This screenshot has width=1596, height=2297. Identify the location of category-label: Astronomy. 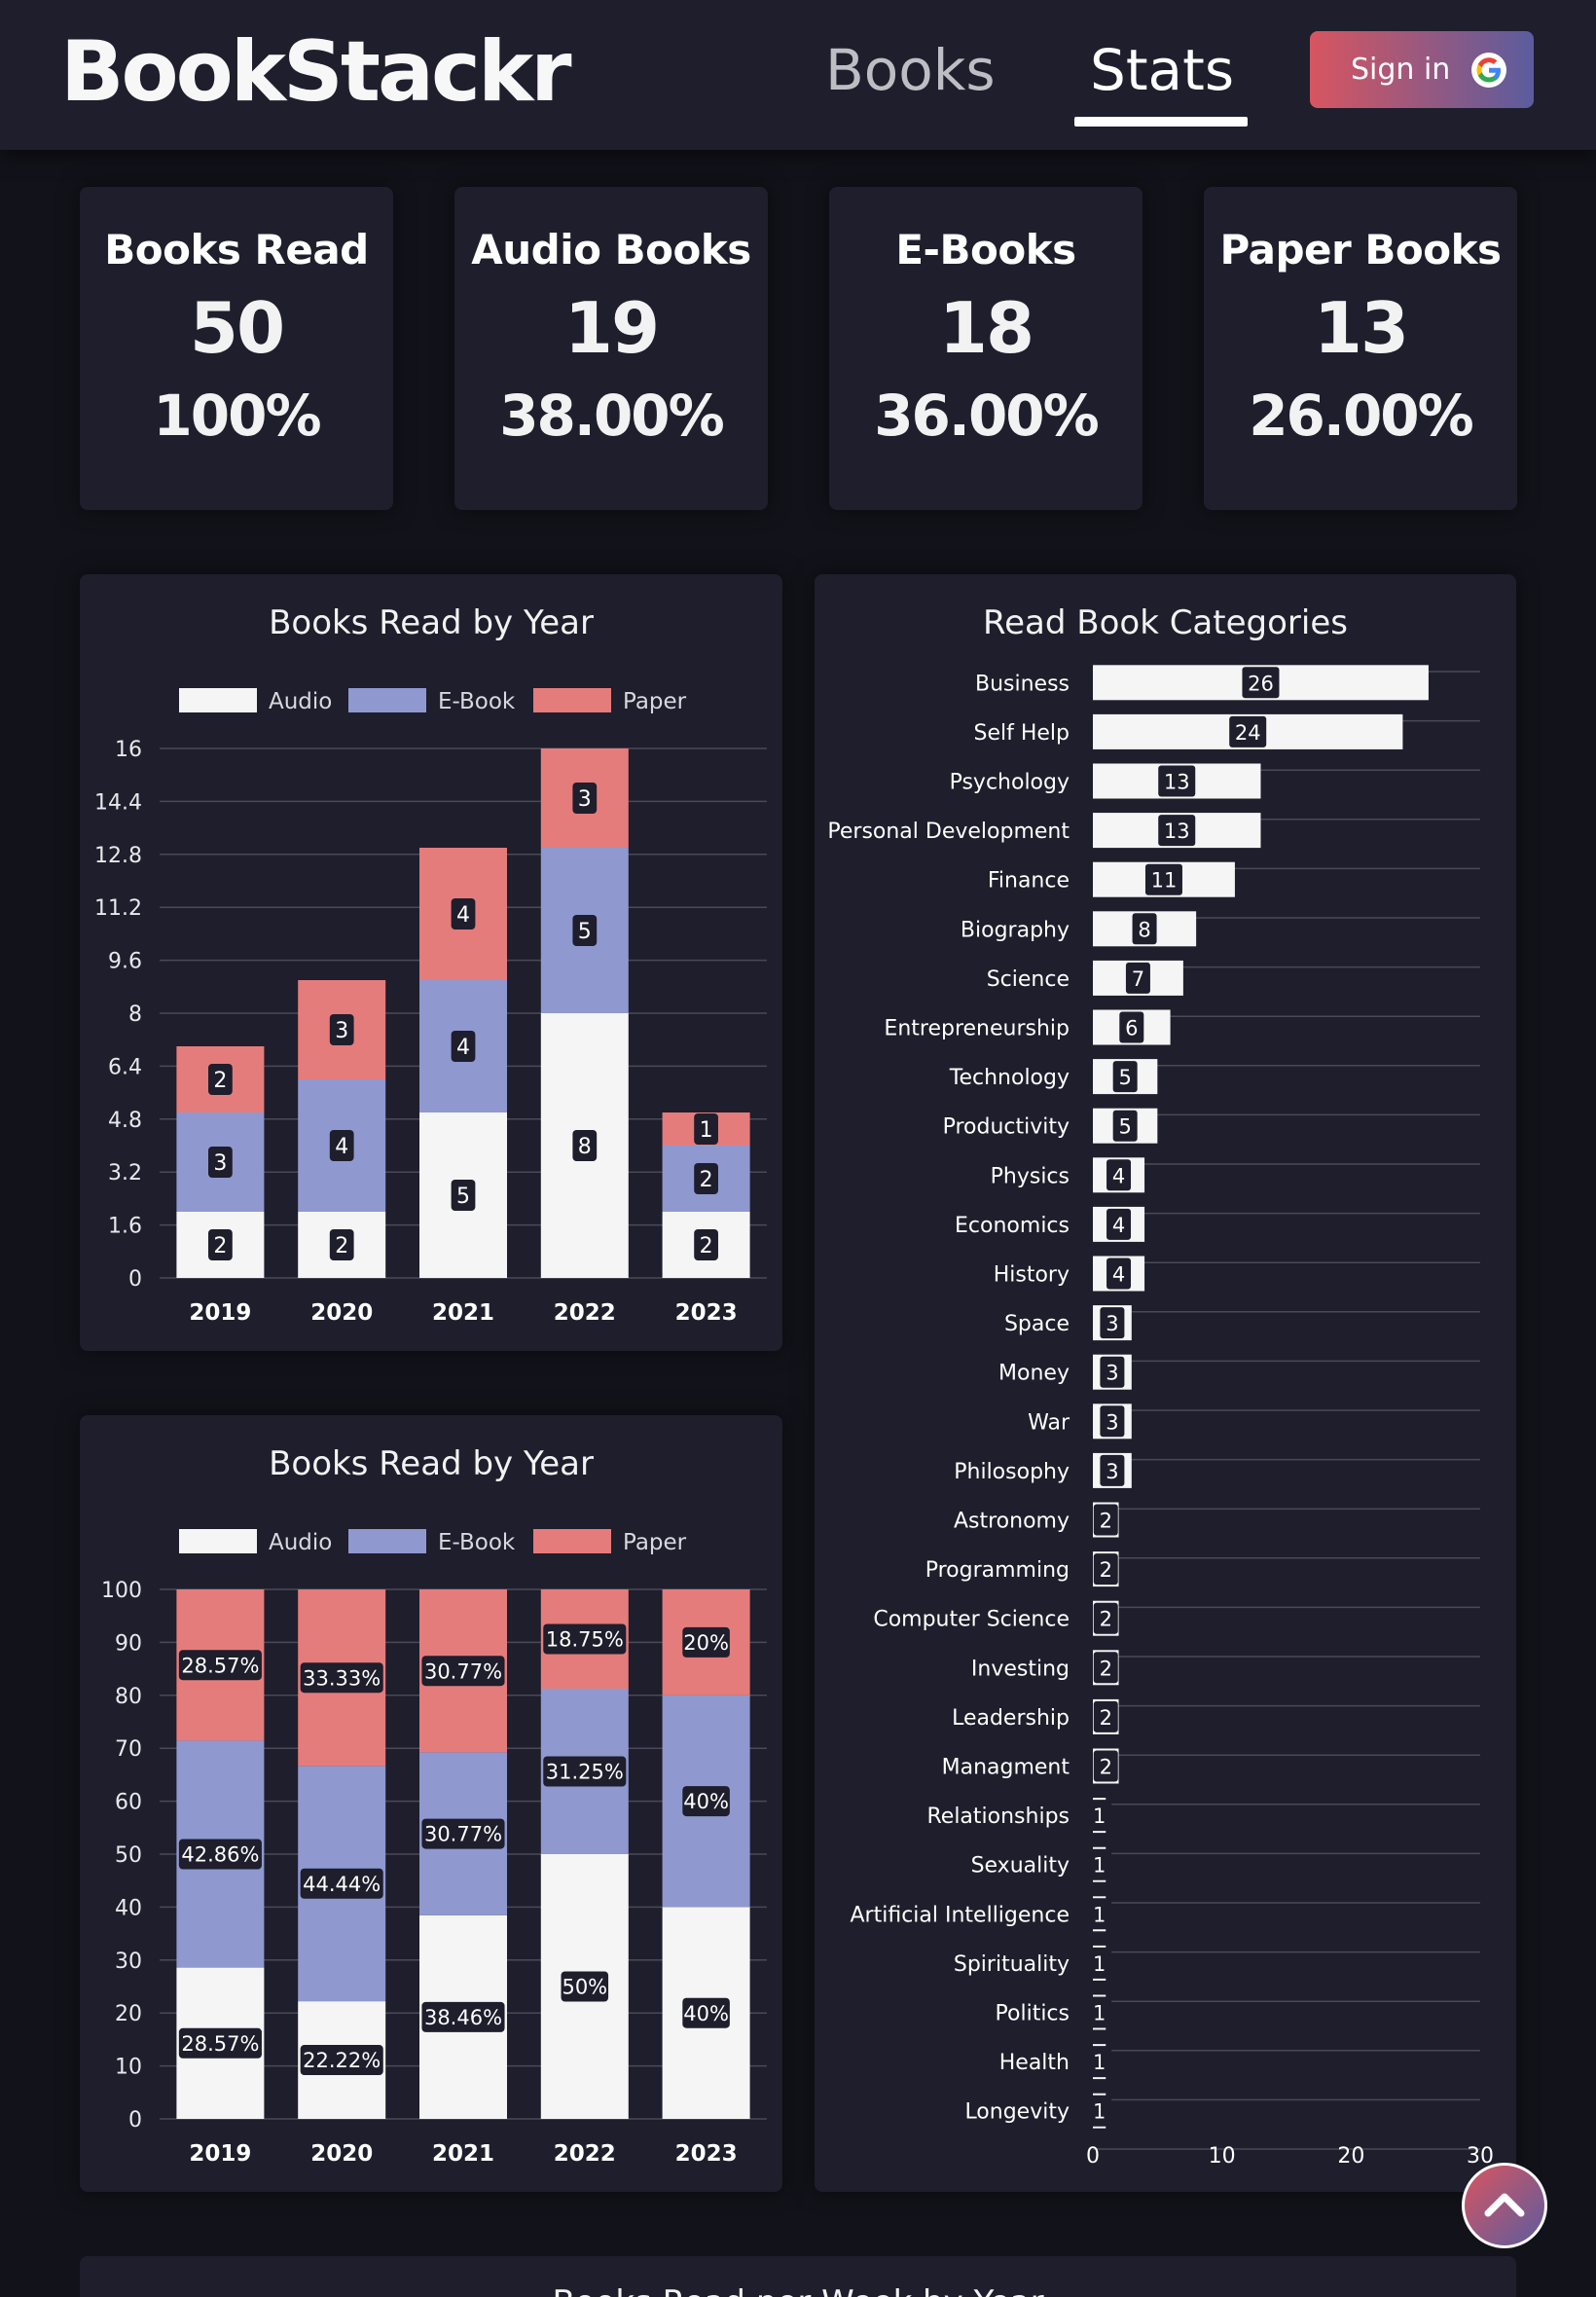
(1012, 1522).